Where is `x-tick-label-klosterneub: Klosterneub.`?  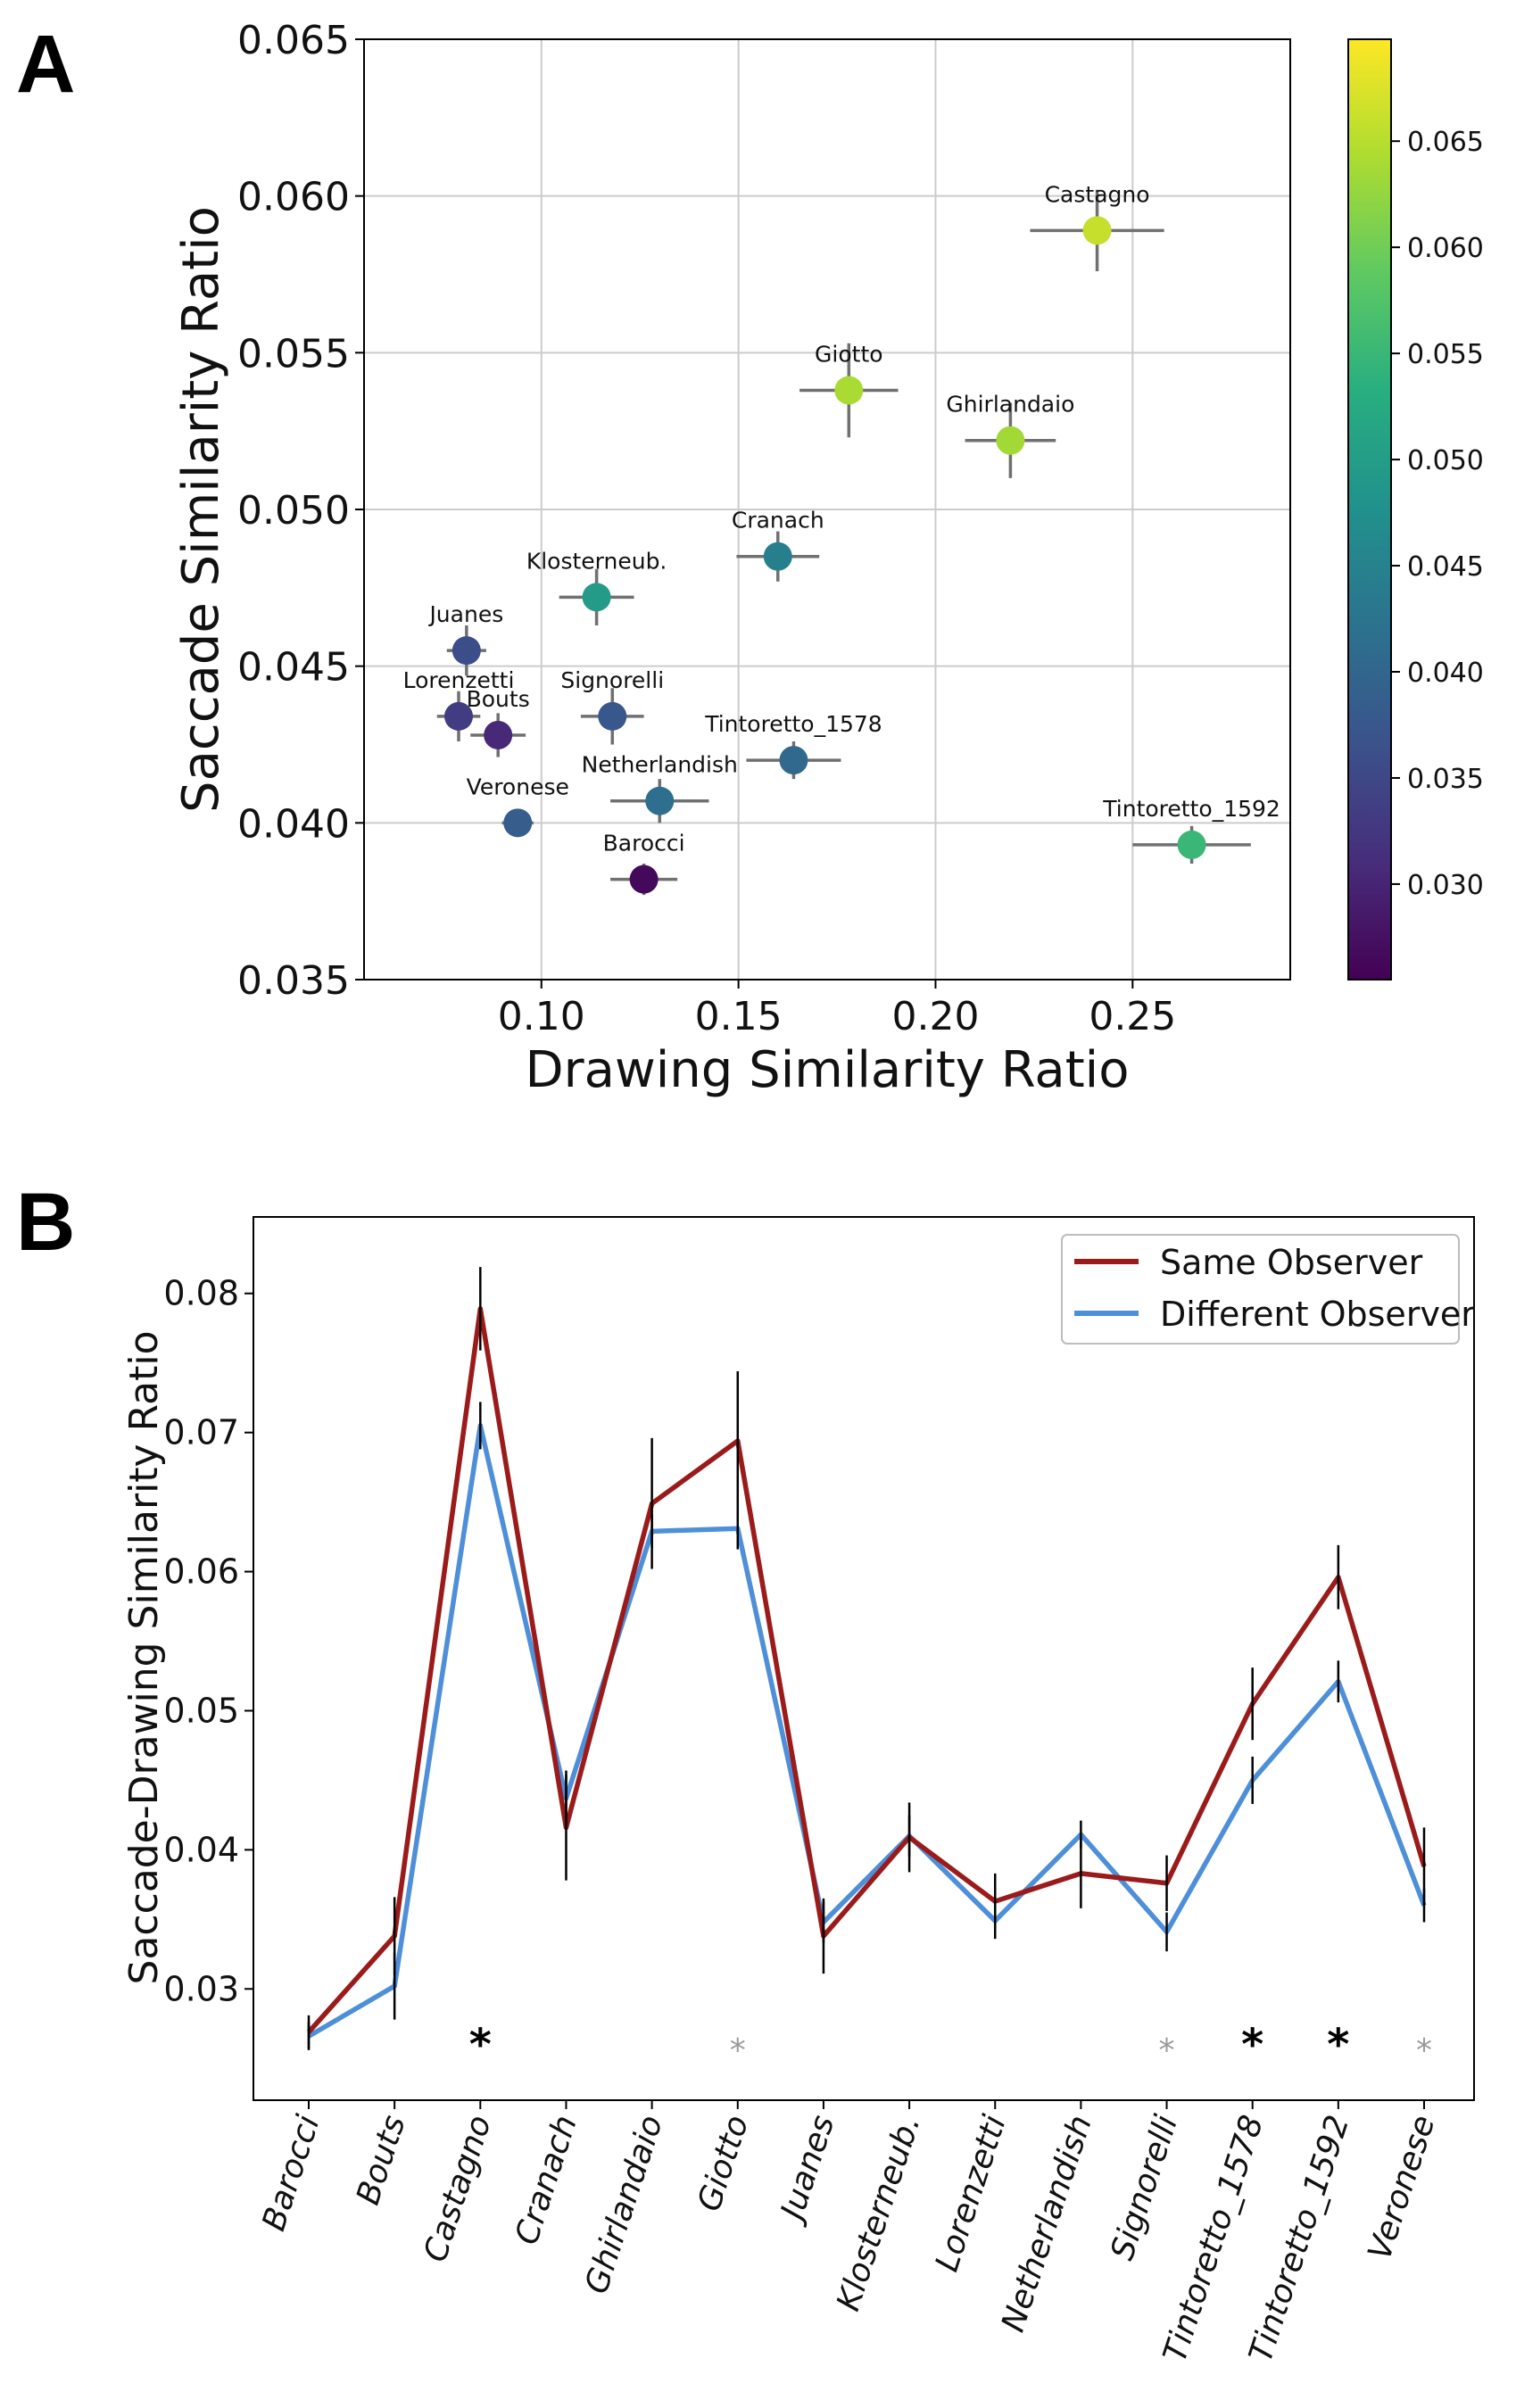
x-tick-label-klosterneub: Klosterneub. is located at coordinates (878, 2213).